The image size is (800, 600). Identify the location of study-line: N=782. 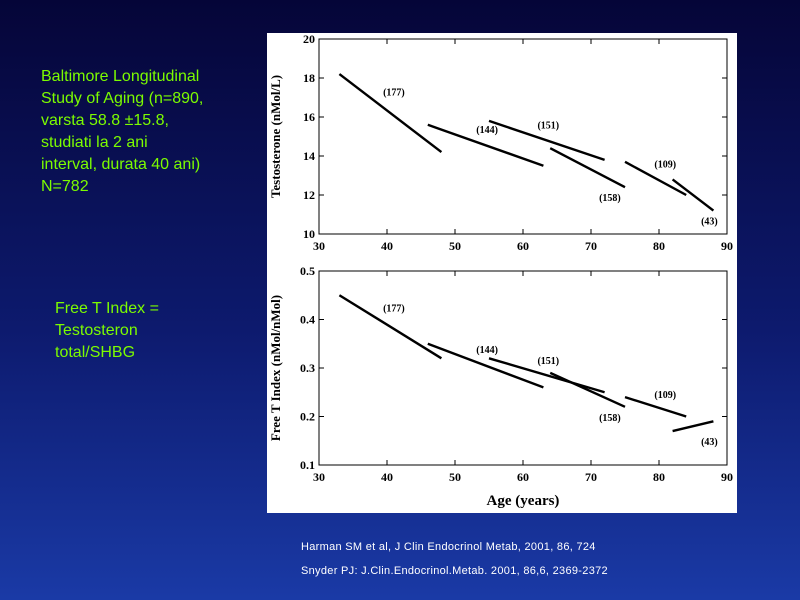
(65, 186).